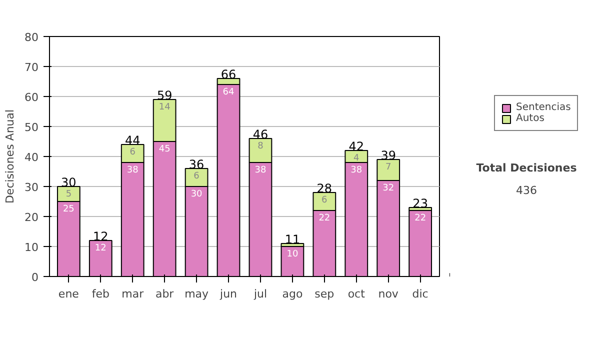 Image resolution: width=600 pixels, height=340 pixels. I want to click on y-tick-label: 0, so click(35, 277).